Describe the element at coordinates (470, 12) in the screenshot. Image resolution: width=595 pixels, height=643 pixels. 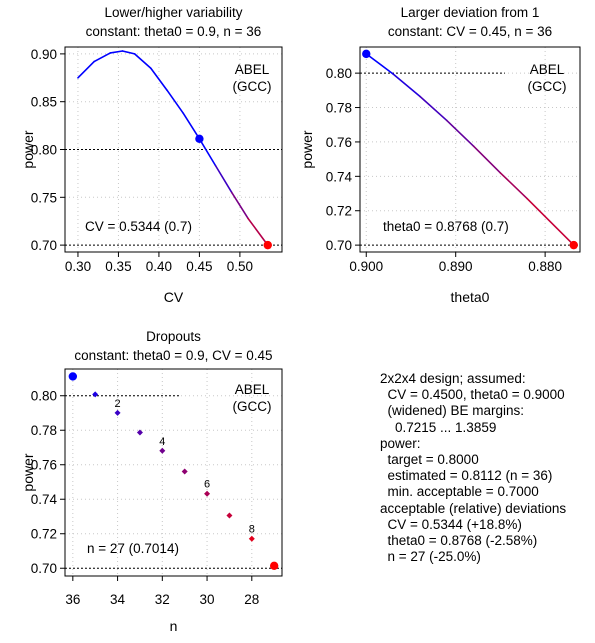
I see `panel-title-theta0: Larger deviation from 1` at that location.